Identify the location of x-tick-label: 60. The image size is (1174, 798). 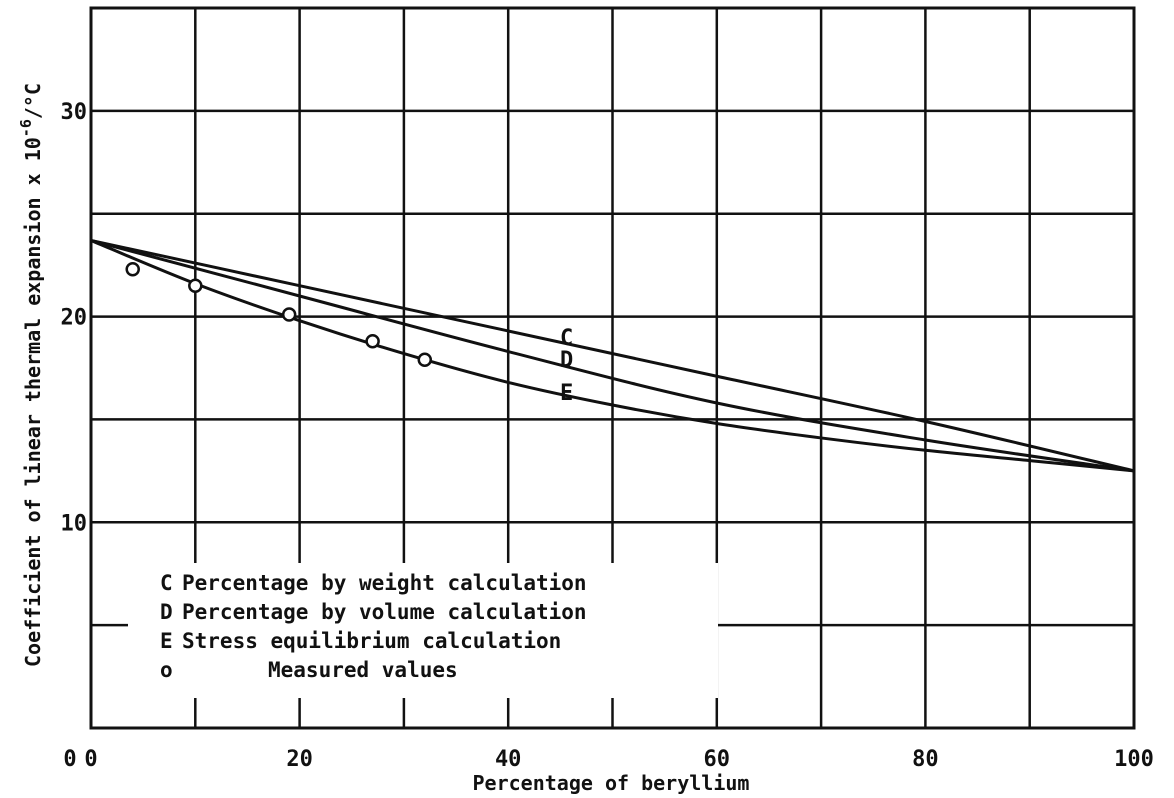
(717, 759).